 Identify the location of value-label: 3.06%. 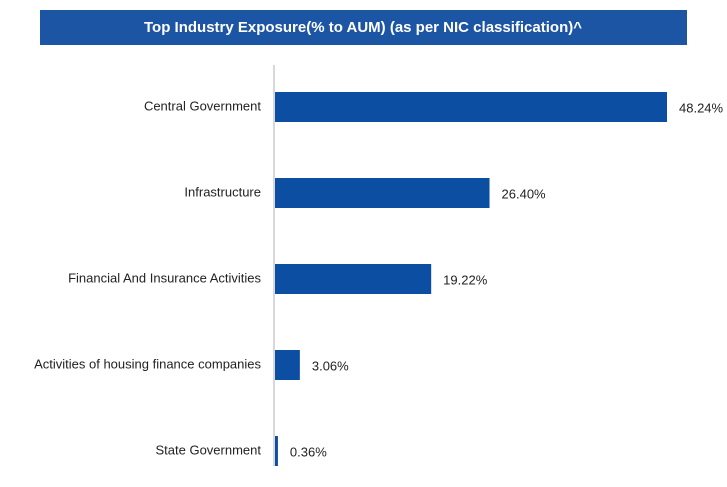
(330, 365).